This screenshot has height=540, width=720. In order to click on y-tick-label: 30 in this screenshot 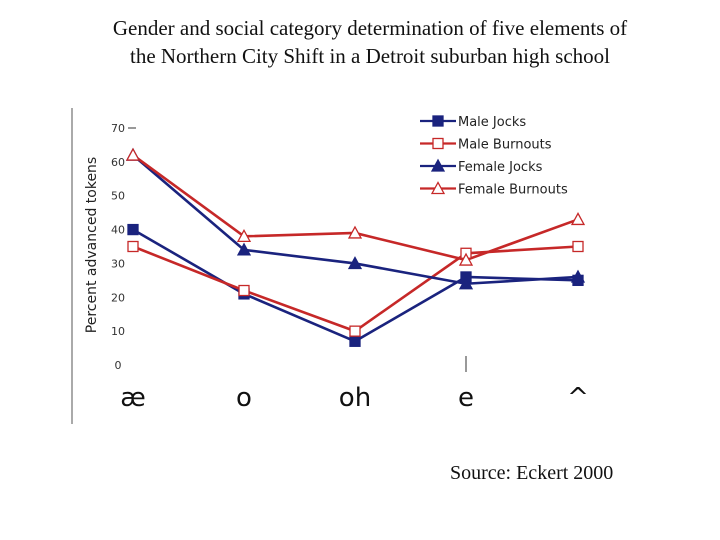, I will do `click(118, 263)`.